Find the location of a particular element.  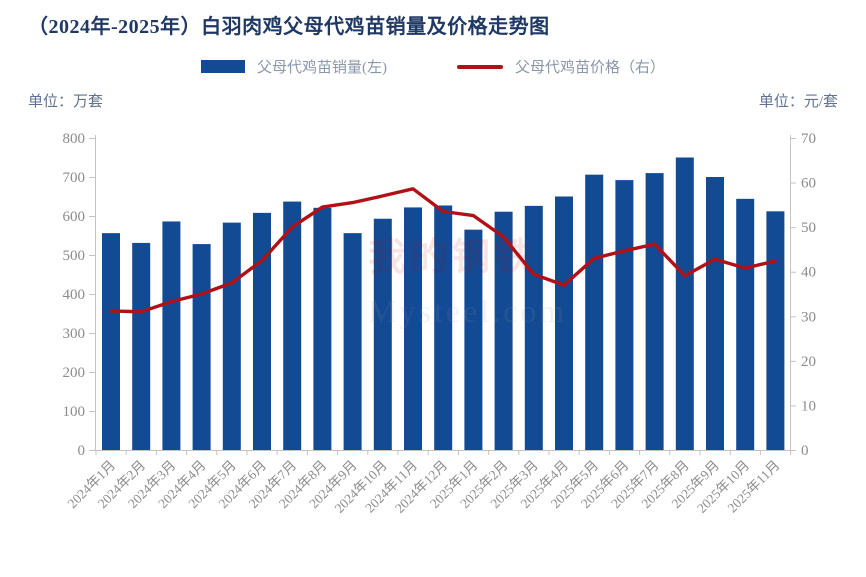

right-axis-tick-label: 0 is located at coordinates (805, 451).